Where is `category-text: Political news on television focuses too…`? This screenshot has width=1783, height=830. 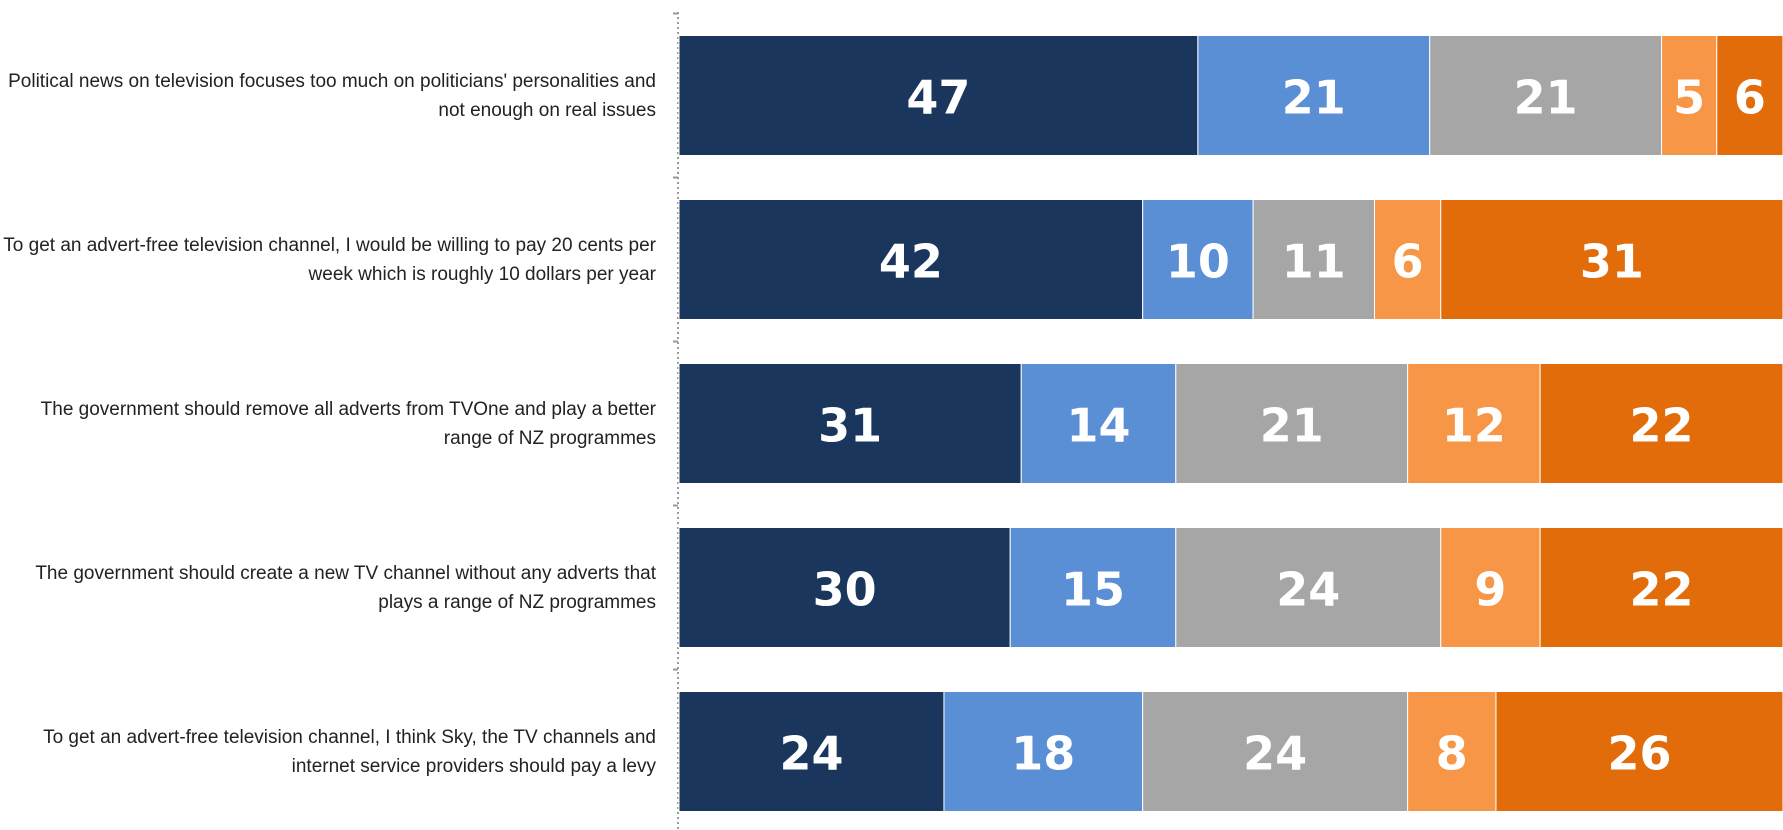
category-text: Political news on television focuses too… is located at coordinates (332, 95).